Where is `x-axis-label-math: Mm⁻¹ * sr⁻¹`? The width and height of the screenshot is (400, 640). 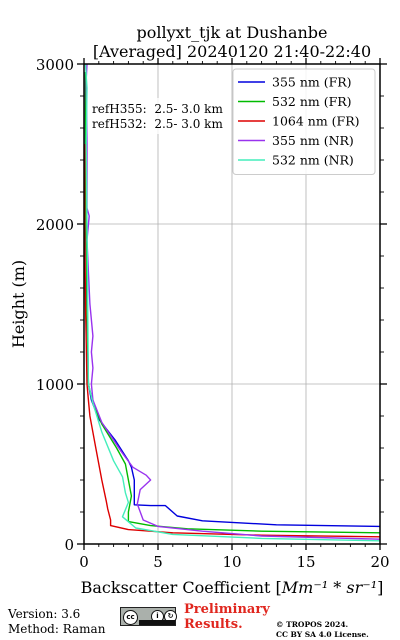
x-axis-label-math: Mm⁻¹ * sr⁻¹ is located at coordinates (329, 587).